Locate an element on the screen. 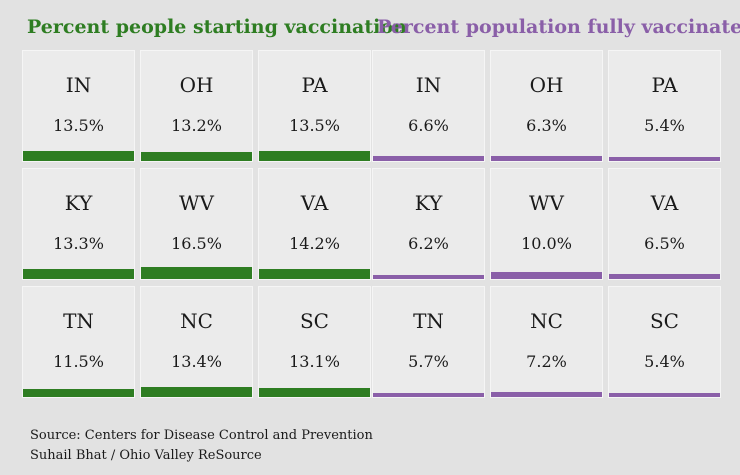 This screenshot has width=740, height=475. state-tile-va: VA 6.5% is located at coordinates (664, 224).